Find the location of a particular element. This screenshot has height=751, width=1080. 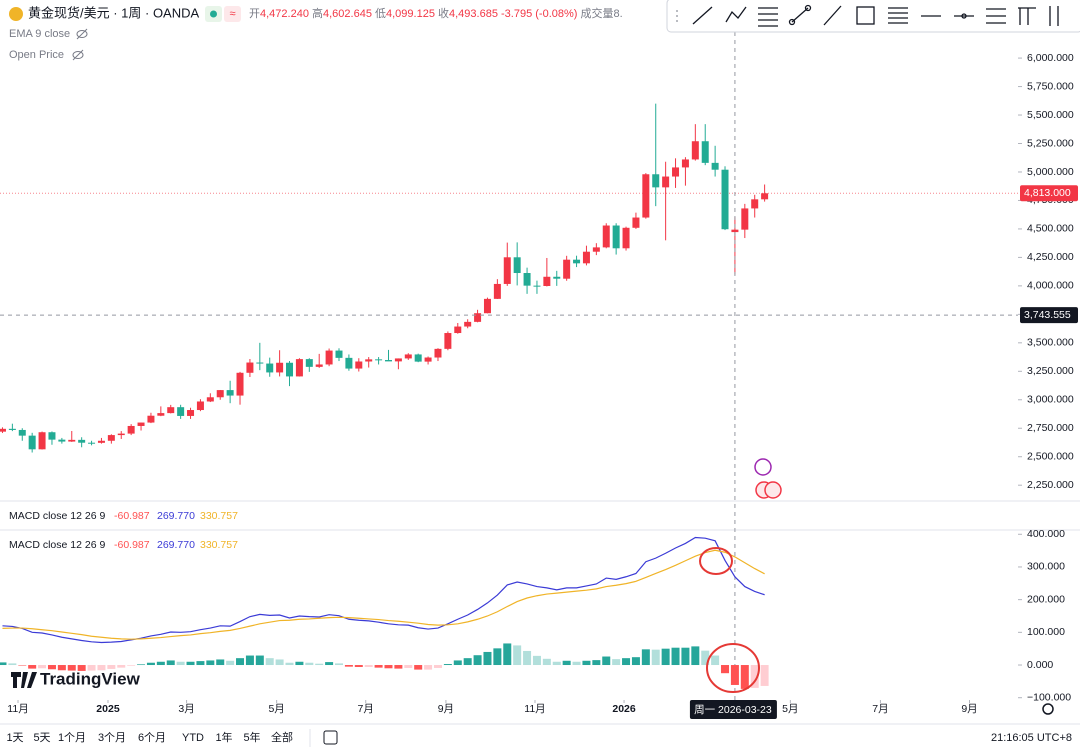

y-tick-label: 5,750.000 is located at coordinates (1050, 86).